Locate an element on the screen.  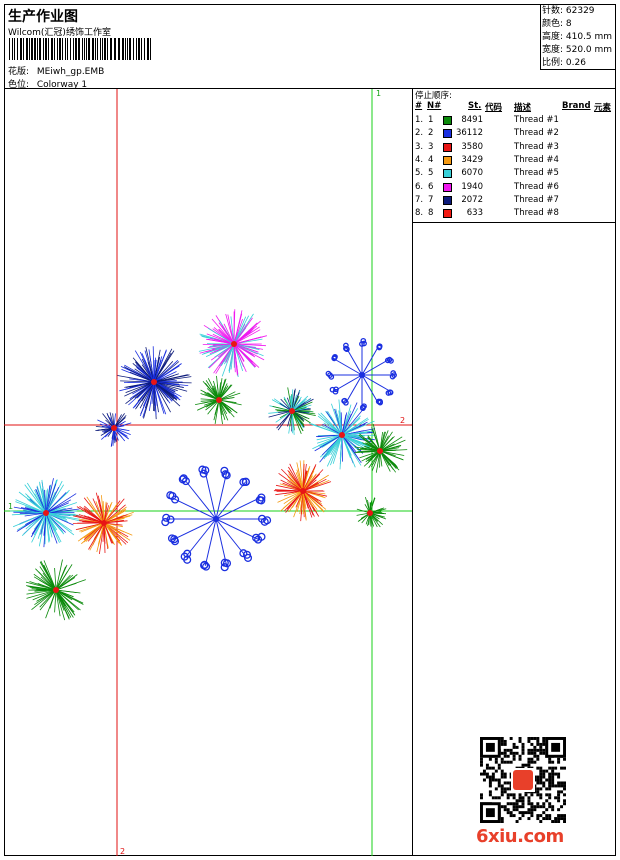
row-stitches: 8491 is located at coordinates (472, 120).